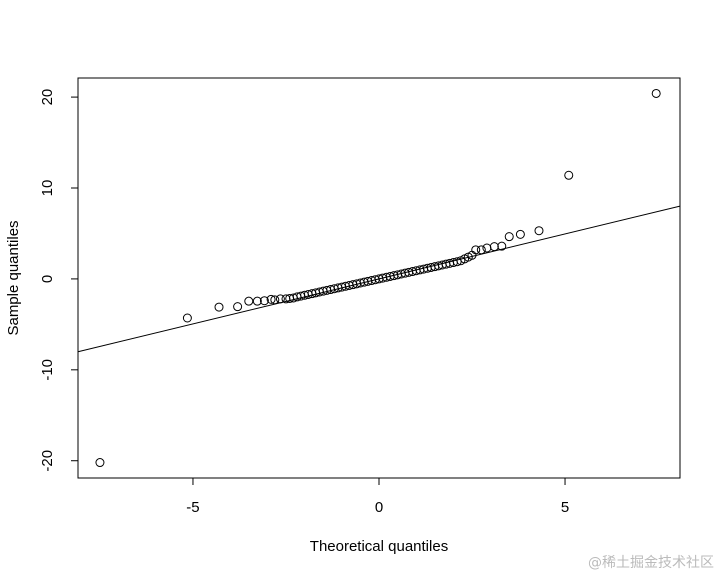 The width and height of the screenshot is (720, 576). I want to click on y-tick-label: 0, so click(47, 279).